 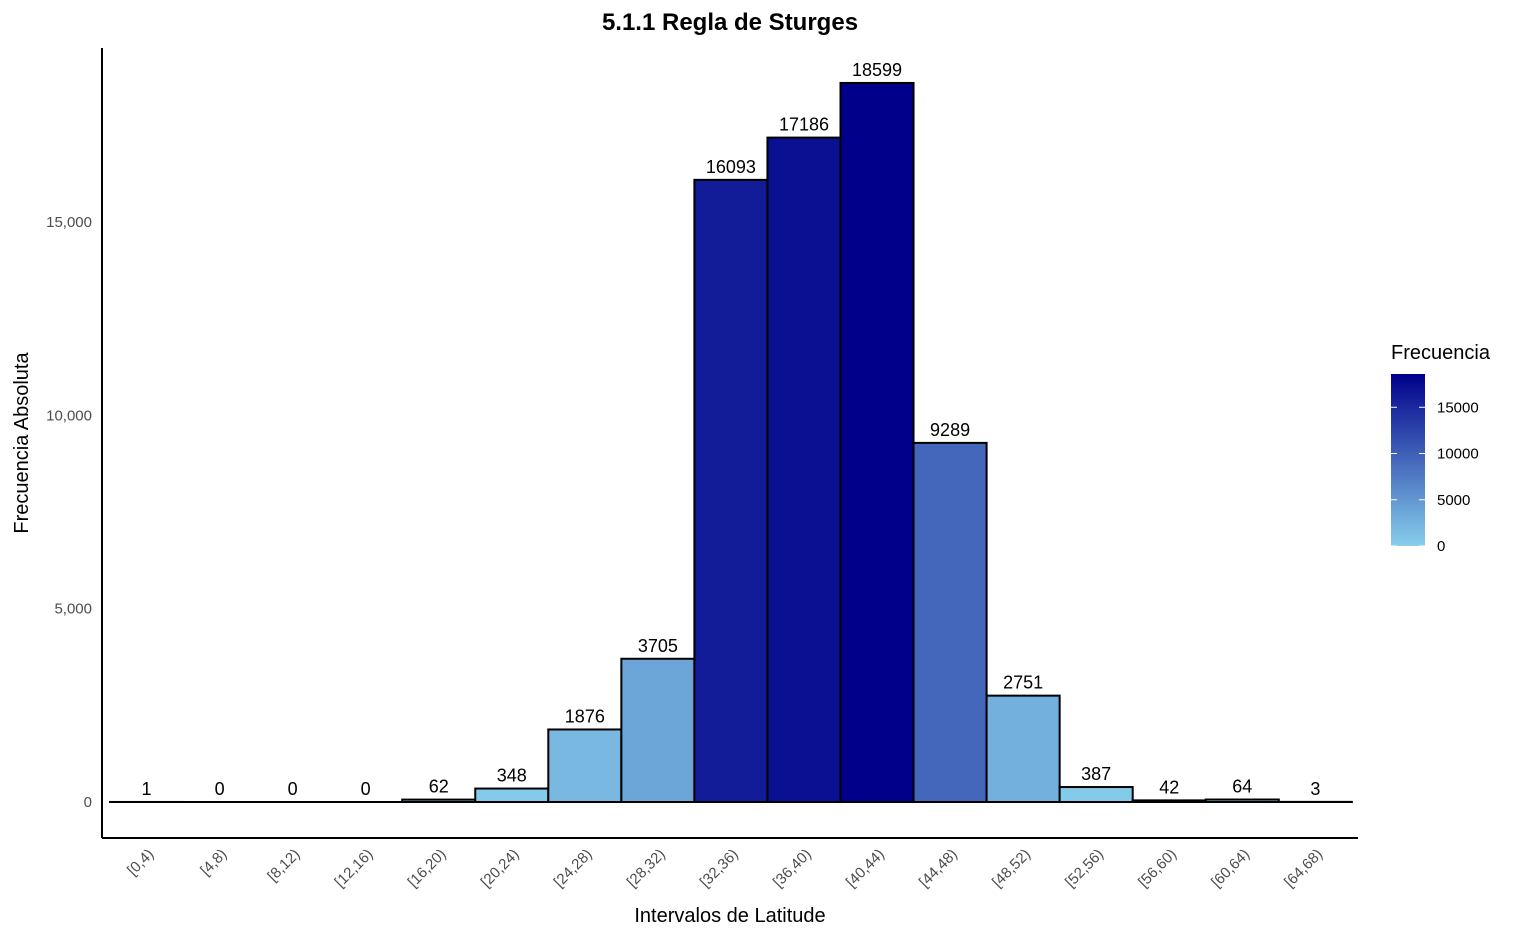 What do you see at coordinates (1441, 546) in the screenshot?
I see `legend-tick-label: 0` at bounding box center [1441, 546].